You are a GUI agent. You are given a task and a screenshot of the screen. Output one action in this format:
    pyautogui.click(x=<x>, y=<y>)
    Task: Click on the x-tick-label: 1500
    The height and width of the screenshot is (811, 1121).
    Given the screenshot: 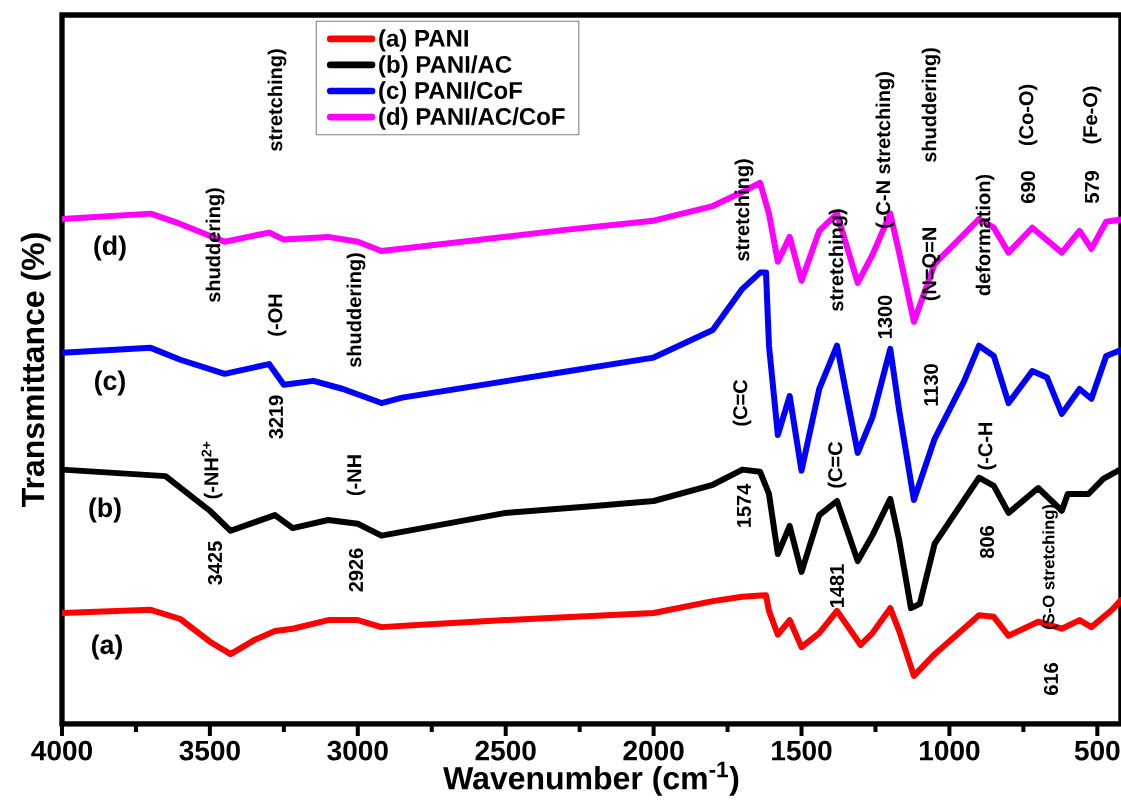 What is the action you would take?
    pyautogui.click(x=802, y=750)
    